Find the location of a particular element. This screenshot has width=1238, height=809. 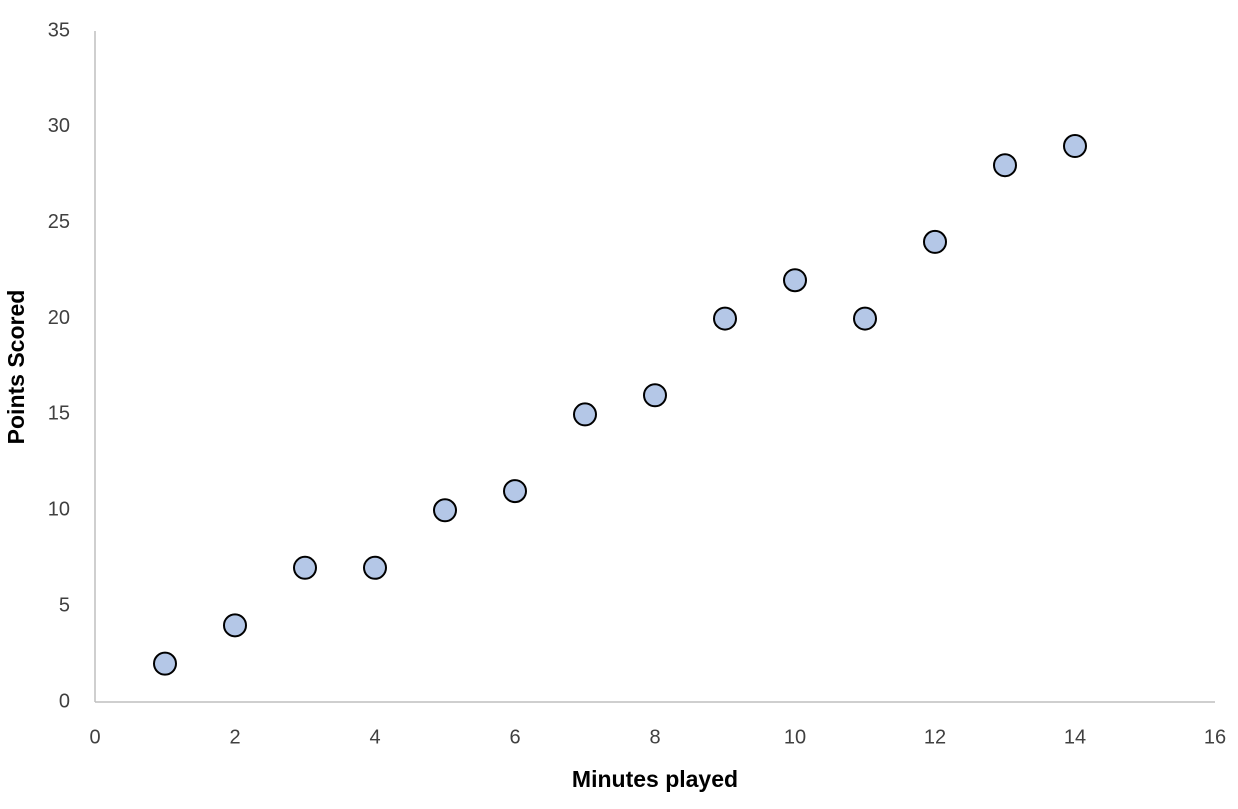

x-tick-label: 4 is located at coordinates (374, 737).